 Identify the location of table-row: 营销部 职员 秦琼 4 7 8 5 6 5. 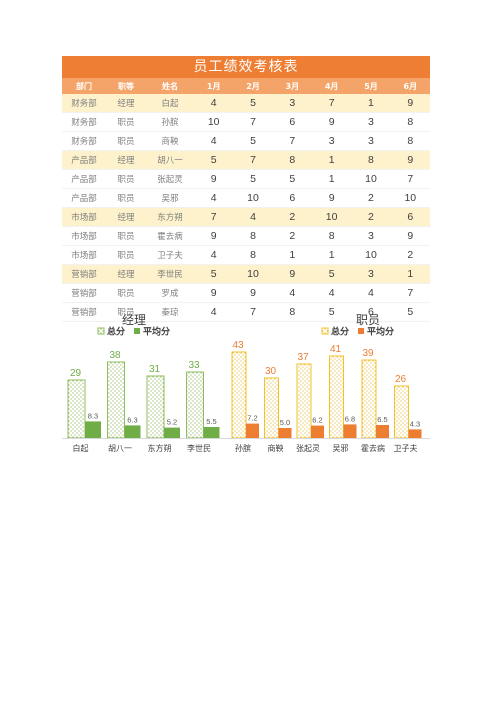
(246, 312).